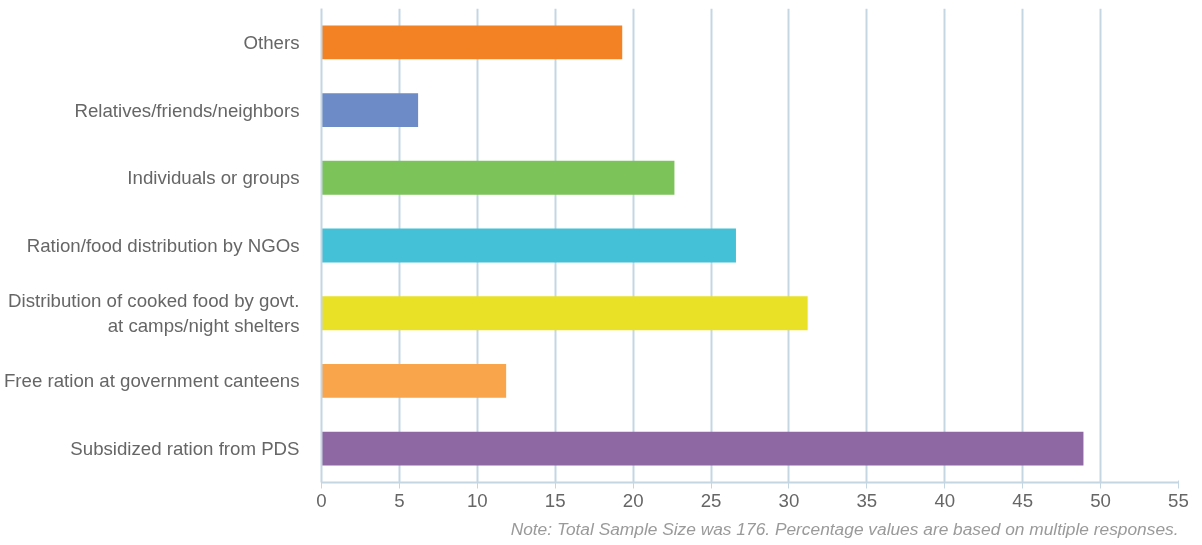  Describe the element at coordinates (213, 178) in the screenshot. I see `y-tick-label: Individuals or groups` at that location.